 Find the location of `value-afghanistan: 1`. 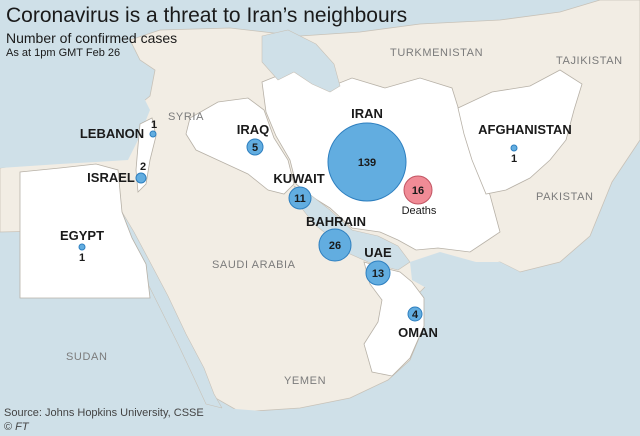

value-afghanistan: 1 is located at coordinates (514, 159).